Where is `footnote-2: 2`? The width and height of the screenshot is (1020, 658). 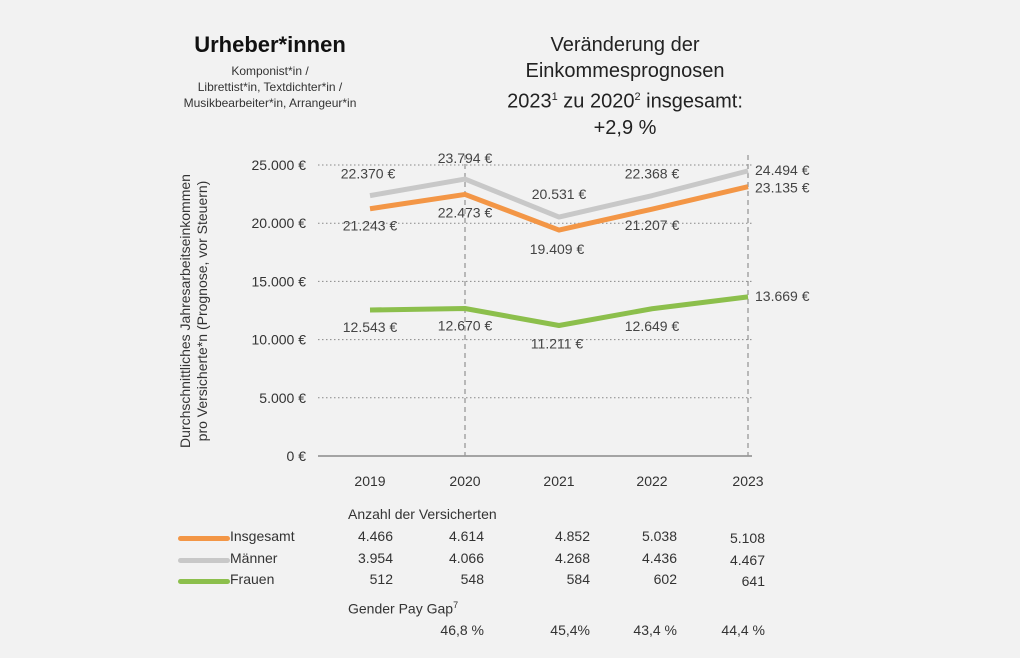
footnote-2: 2 is located at coordinates (637, 97).